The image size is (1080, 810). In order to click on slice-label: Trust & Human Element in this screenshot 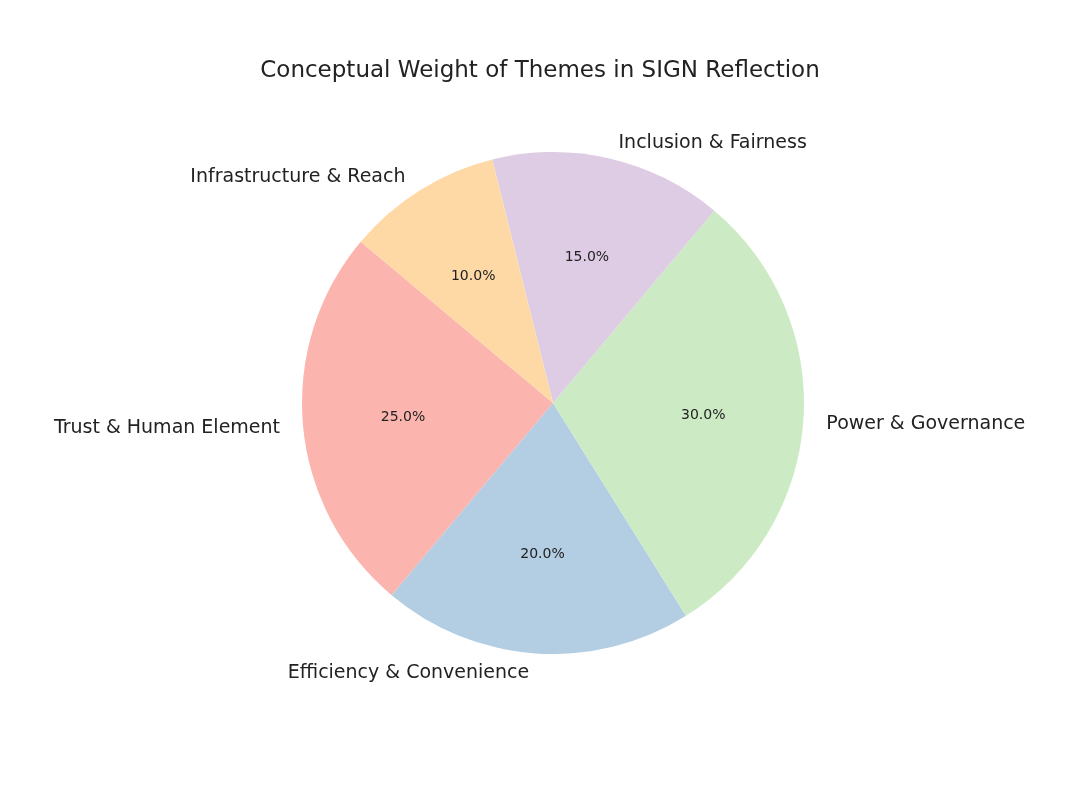, I will do `click(166, 426)`.